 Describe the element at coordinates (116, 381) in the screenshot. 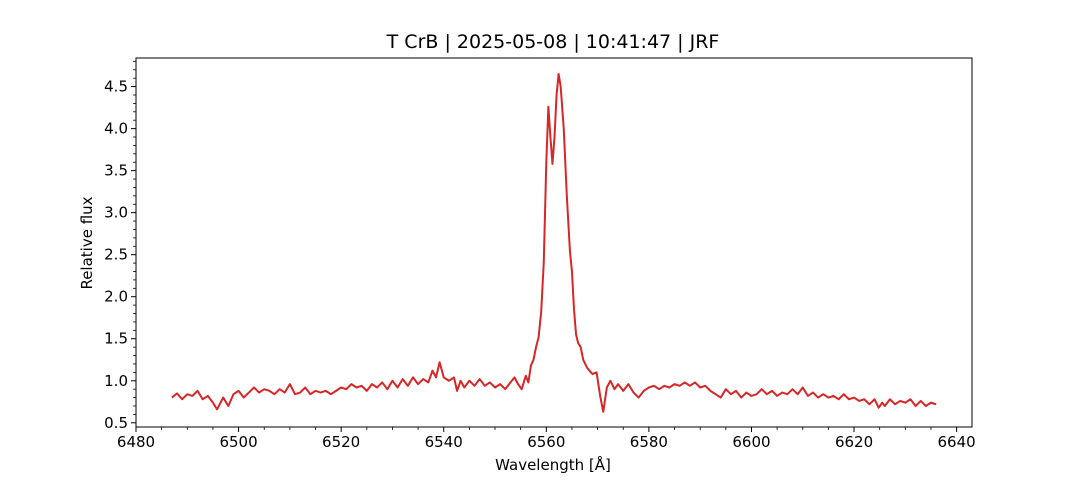

I see `y-tick-label: 1.0` at that location.